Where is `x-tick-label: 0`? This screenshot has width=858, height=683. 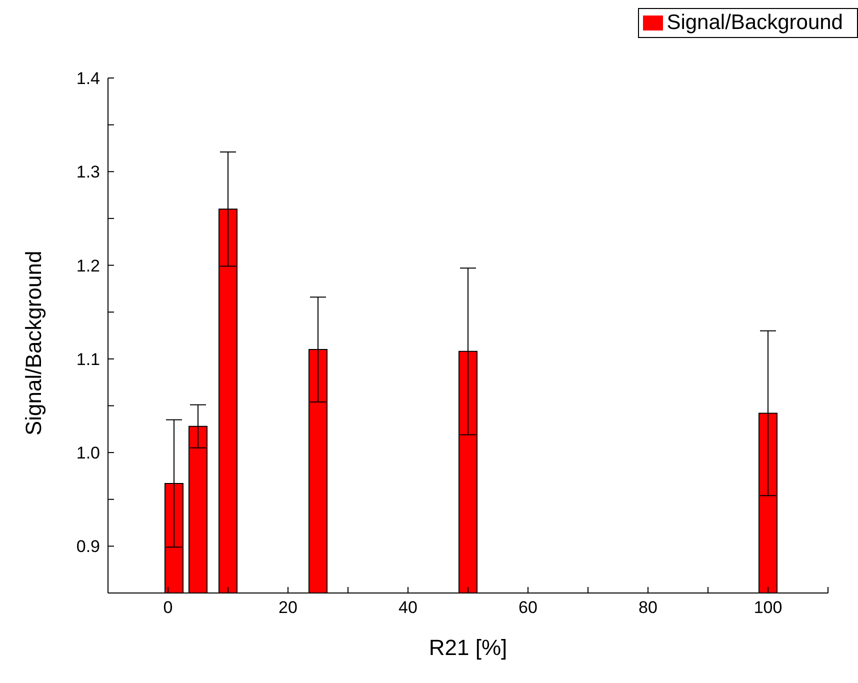 x-tick-label: 0 is located at coordinates (168, 608).